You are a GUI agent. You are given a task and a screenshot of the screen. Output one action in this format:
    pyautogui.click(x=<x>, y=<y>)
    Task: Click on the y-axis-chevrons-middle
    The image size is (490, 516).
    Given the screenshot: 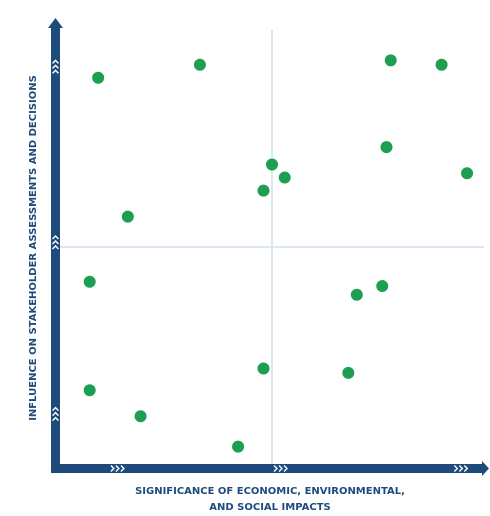 What is the action you would take?
    pyautogui.click(x=55, y=242)
    